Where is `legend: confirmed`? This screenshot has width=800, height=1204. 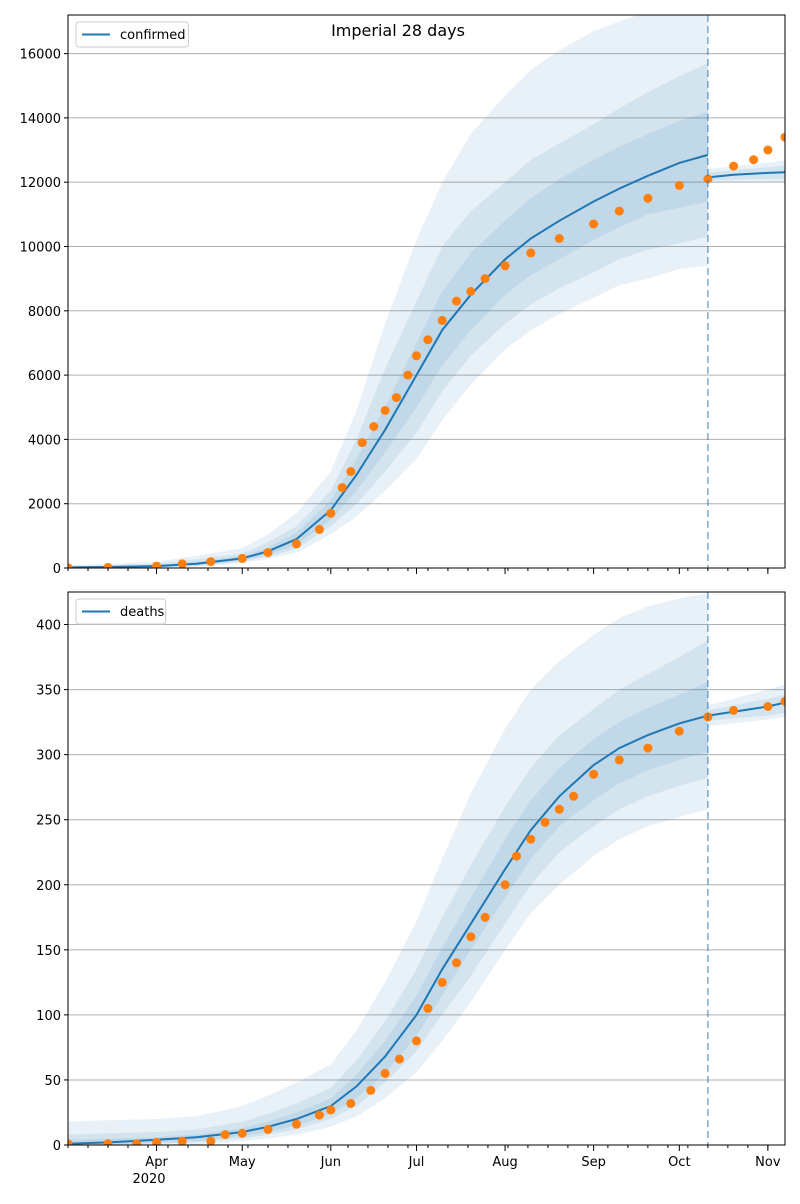
legend: confirmed is located at coordinates (132, 34).